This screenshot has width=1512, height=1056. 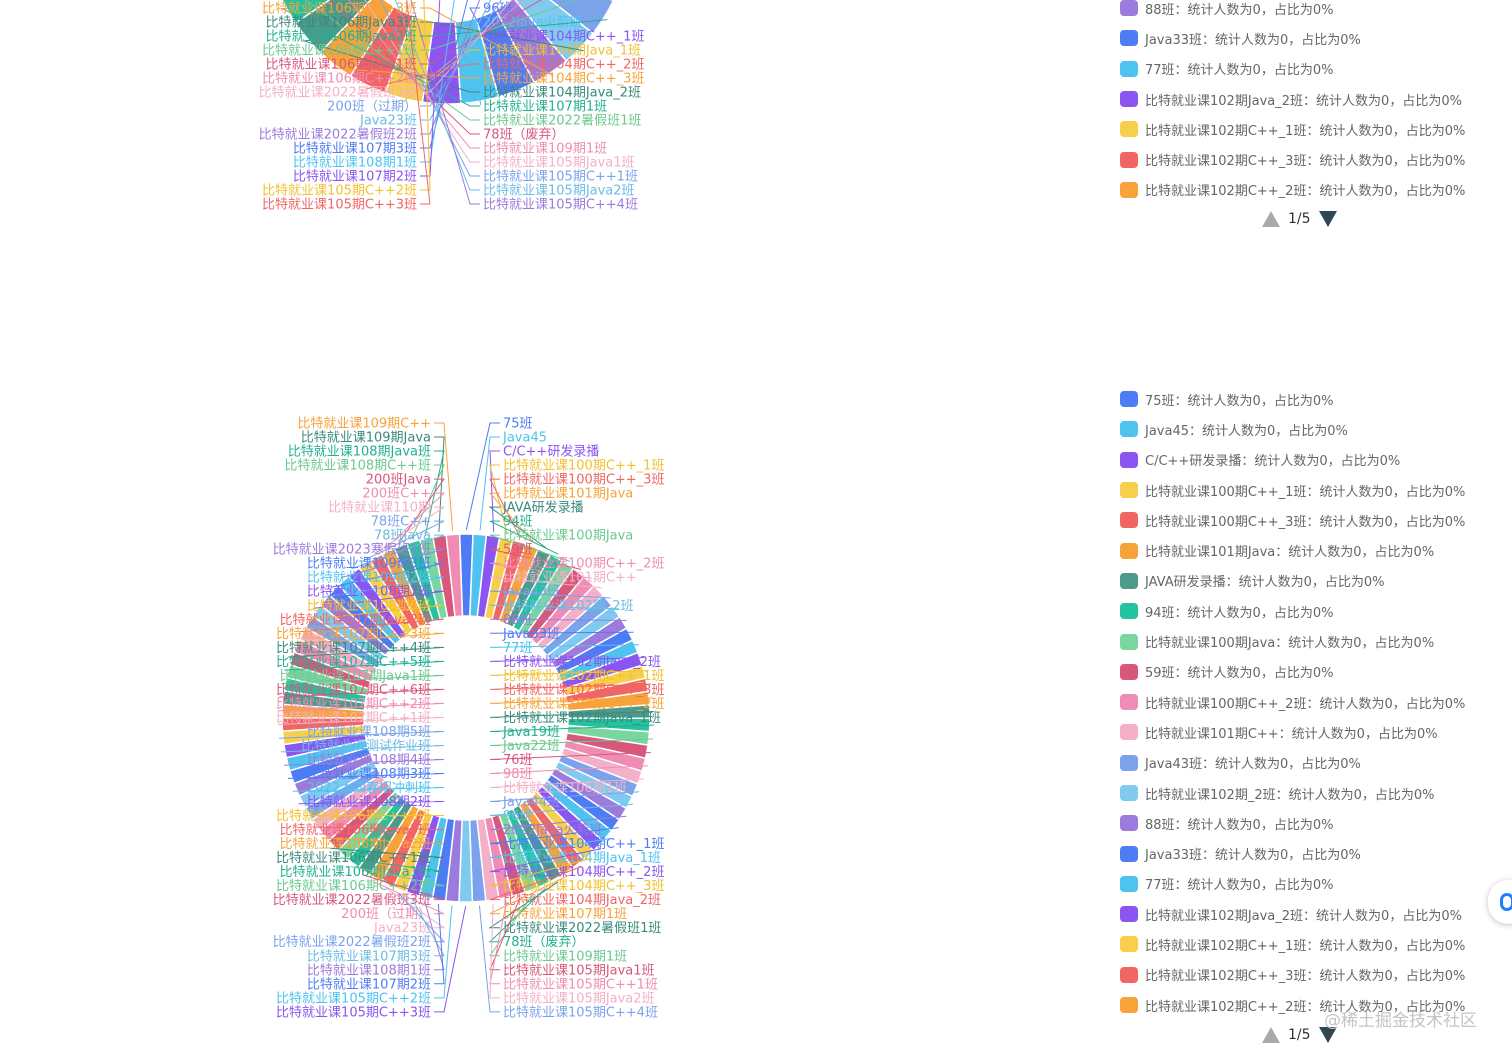 What do you see at coordinates (1305, 704) in the screenshot?
I see `legend-label: 比特就业课100期C++_2班：统计人数为0，占比为0%` at bounding box center [1305, 704].